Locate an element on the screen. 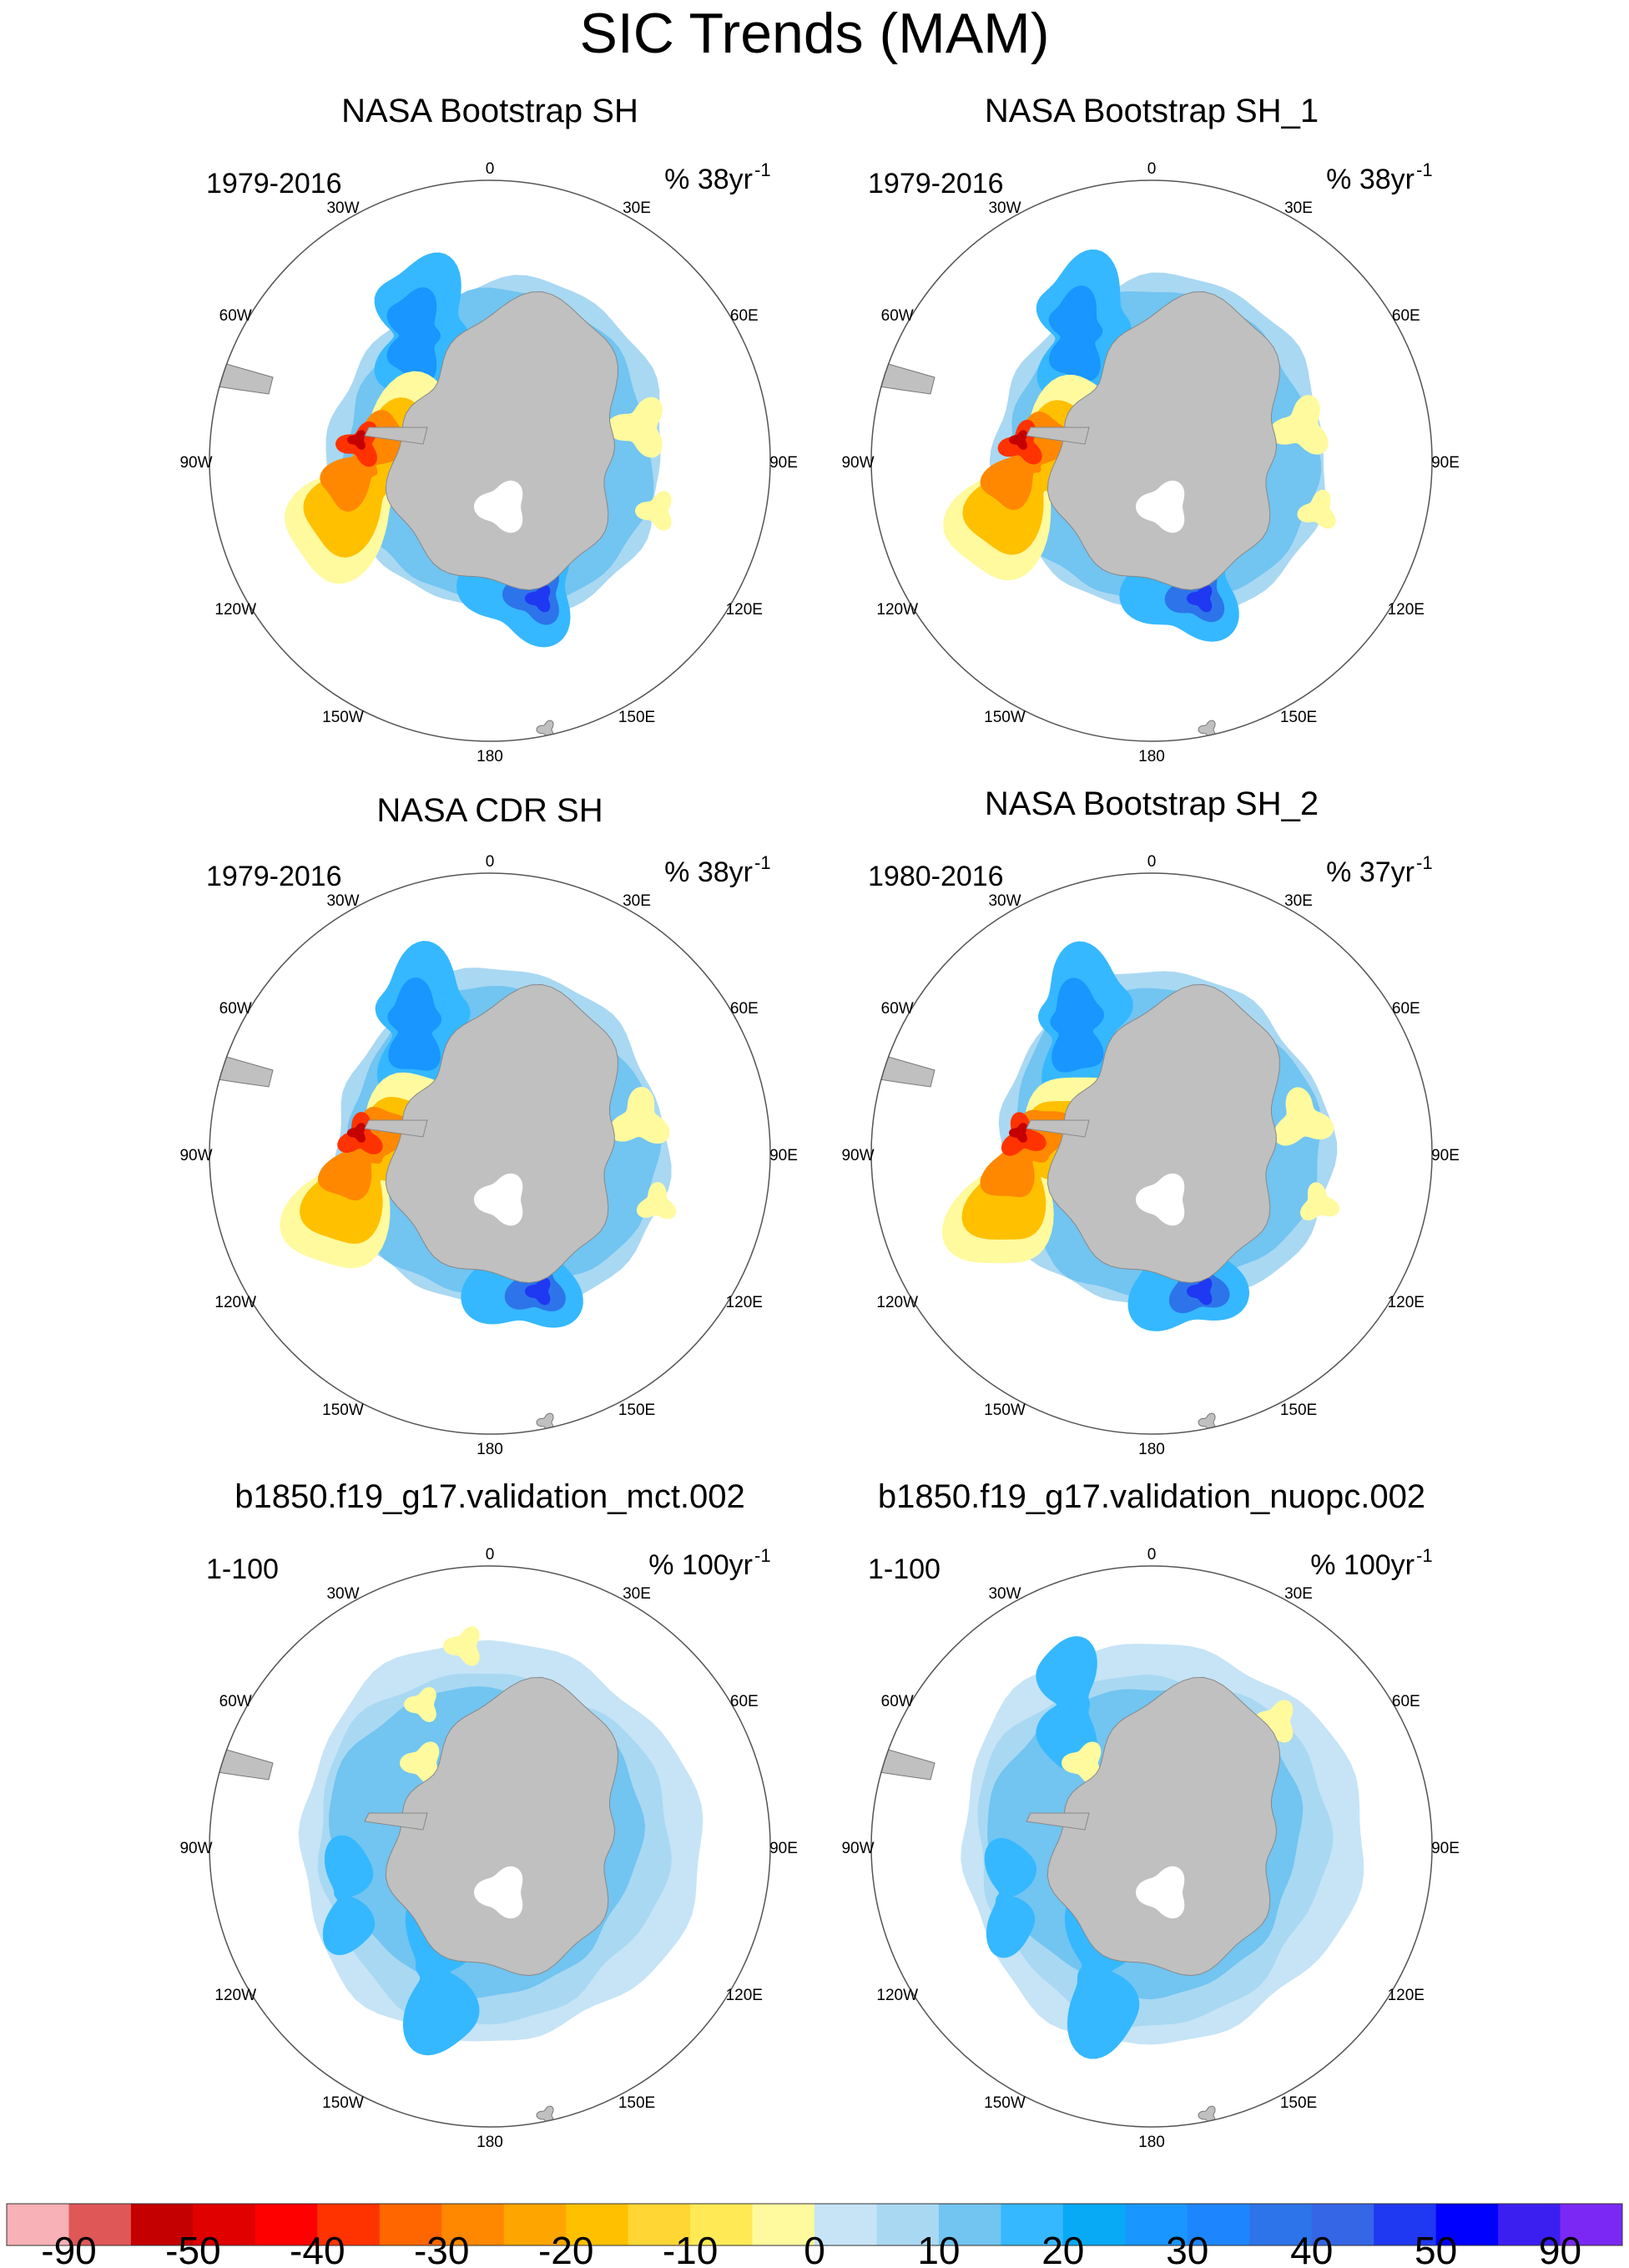 The width and height of the screenshot is (1629, 2268). colorbar-tick-label: 40 is located at coordinates (1311, 2248).